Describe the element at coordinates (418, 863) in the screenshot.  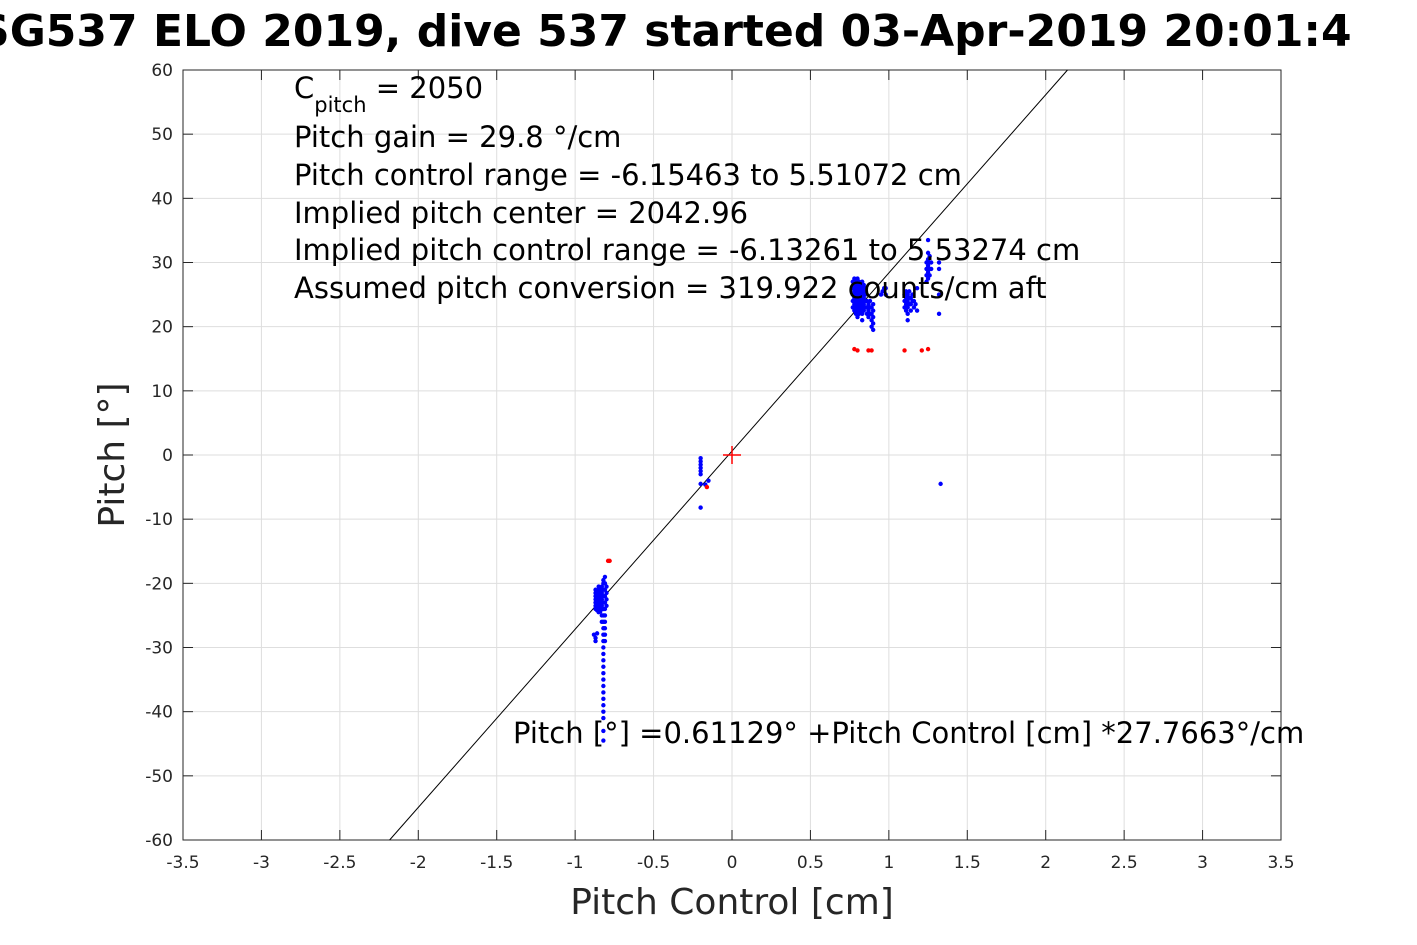
I see `x-tick-label: -2` at that location.